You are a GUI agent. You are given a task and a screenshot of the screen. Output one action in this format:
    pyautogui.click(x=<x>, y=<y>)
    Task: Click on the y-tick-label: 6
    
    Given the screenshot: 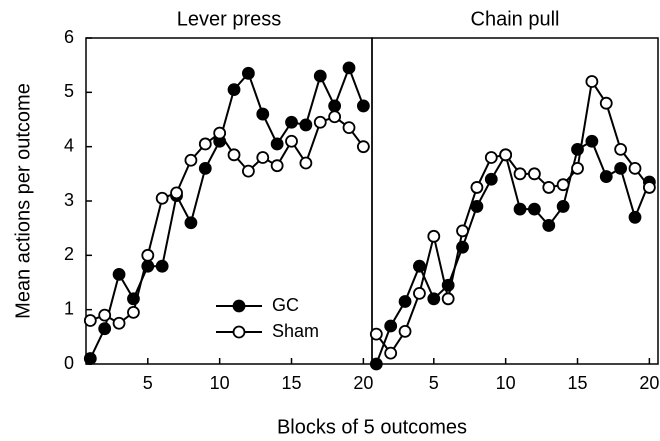 What is the action you would take?
    pyautogui.click(x=69, y=37)
    